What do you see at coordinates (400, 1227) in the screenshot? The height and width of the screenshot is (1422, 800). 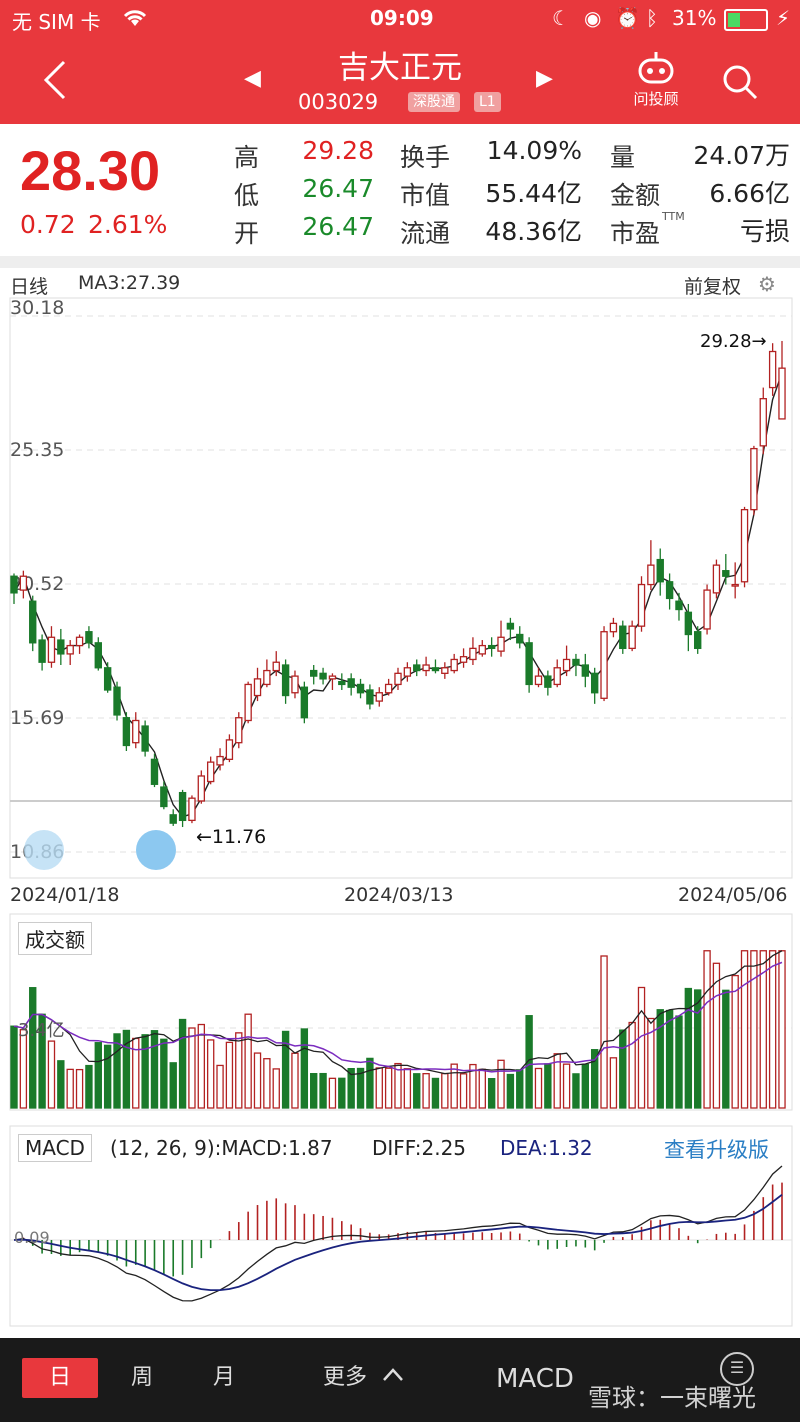 I see `macd-chart` at bounding box center [400, 1227].